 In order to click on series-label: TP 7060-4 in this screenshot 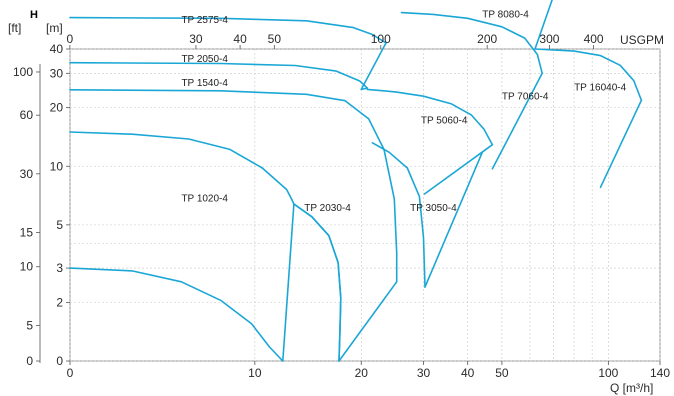, I will do `click(525, 97)`.